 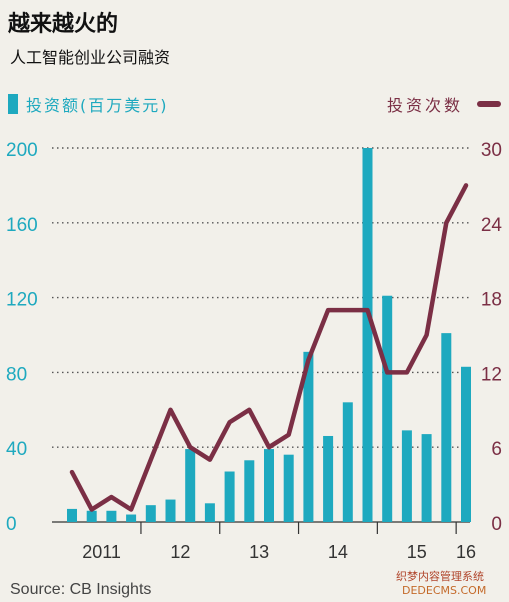 I want to click on left-tick-label: 40, so click(x=16, y=449).